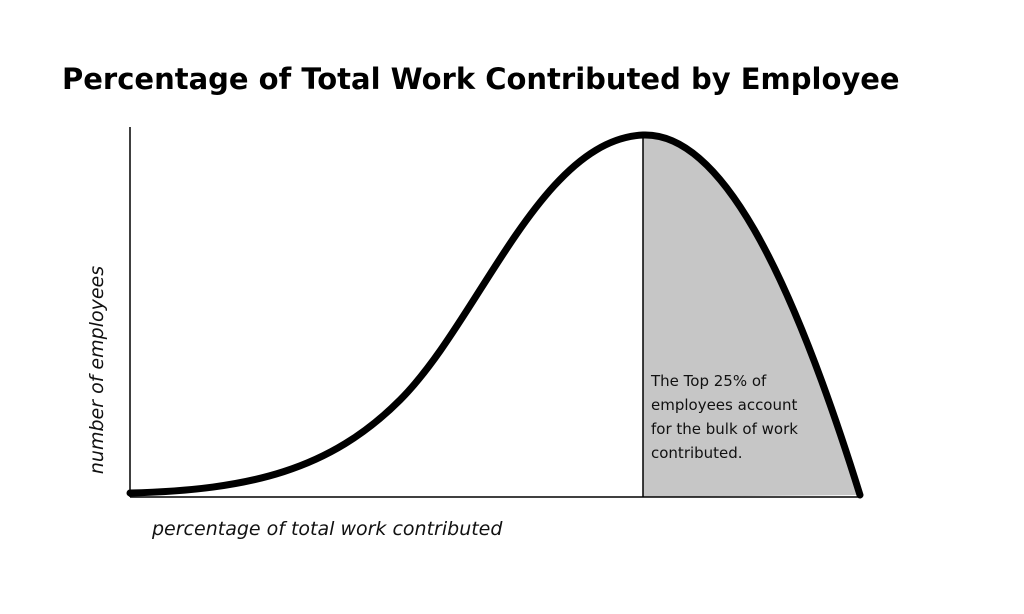  I want to click on y-axis-label: number of employees, so click(97, 370).